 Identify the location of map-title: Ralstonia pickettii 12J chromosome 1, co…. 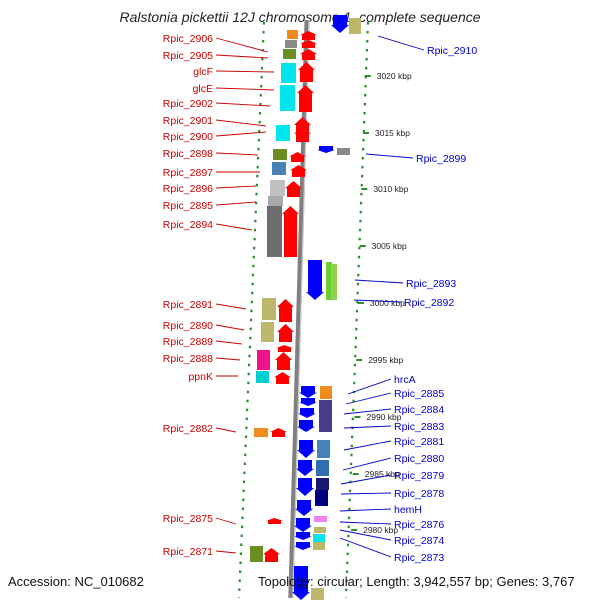
(300, 17).